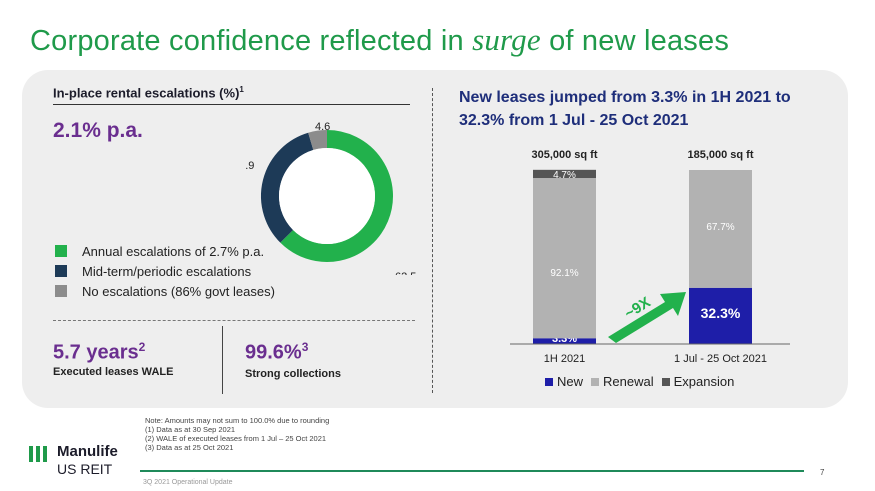  What do you see at coordinates (178, 291) in the screenshot?
I see `legend-label: No escalations (86% govt leases)` at bounding box center [178, 291].